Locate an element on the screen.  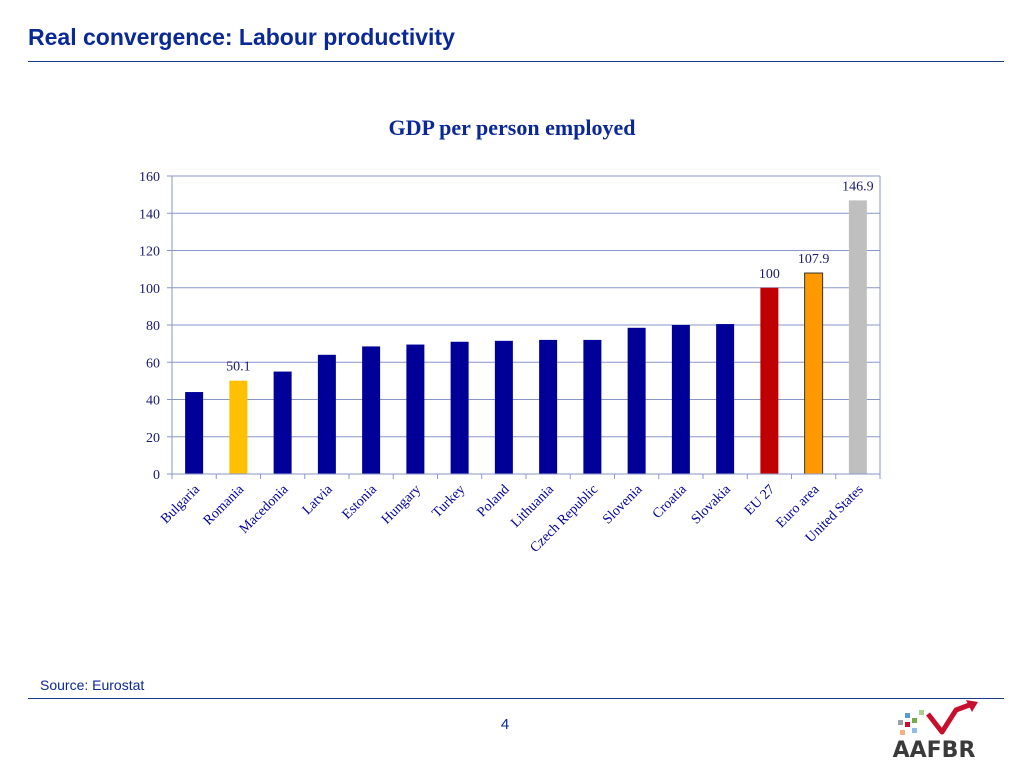
bar-turkey is located at coordinates (459, 407).